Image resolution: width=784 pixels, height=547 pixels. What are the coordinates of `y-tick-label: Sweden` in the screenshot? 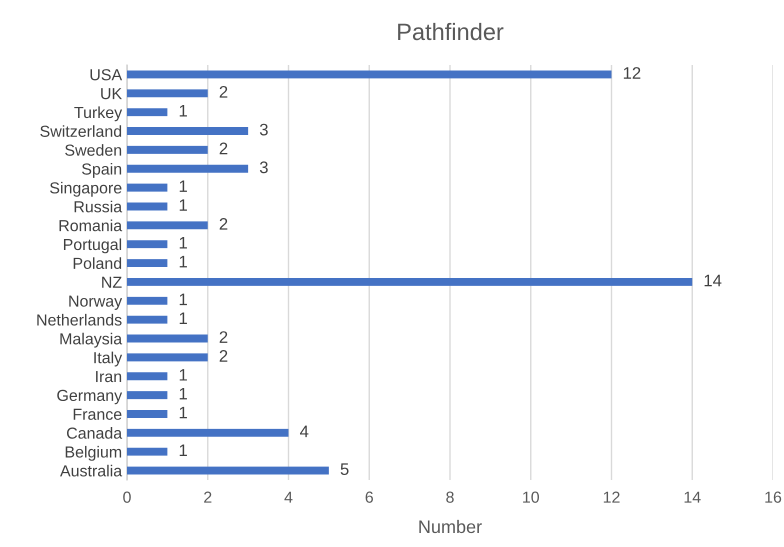 It's located at (93, 150).